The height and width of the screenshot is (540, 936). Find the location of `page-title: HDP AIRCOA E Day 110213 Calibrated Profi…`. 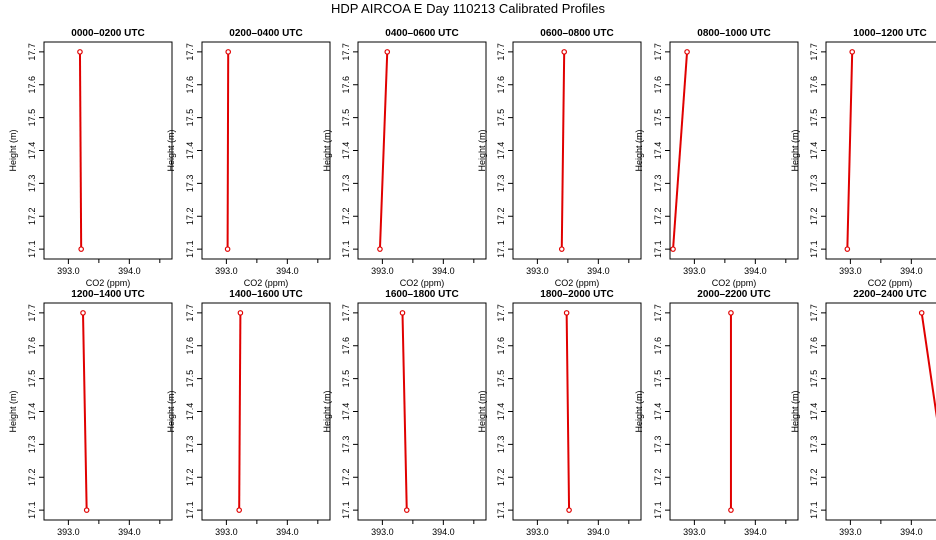

page-title: HDP AIRCOA E Day 110213 Calibrated Profi… is located at coordinates (468, 8).